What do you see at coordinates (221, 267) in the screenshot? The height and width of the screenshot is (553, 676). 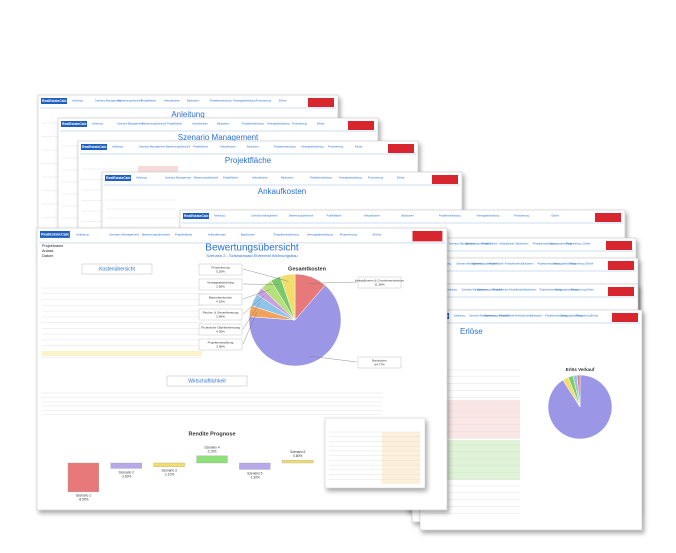 I see `pie-label: Finanzierung` at bounding box center [221, 267].